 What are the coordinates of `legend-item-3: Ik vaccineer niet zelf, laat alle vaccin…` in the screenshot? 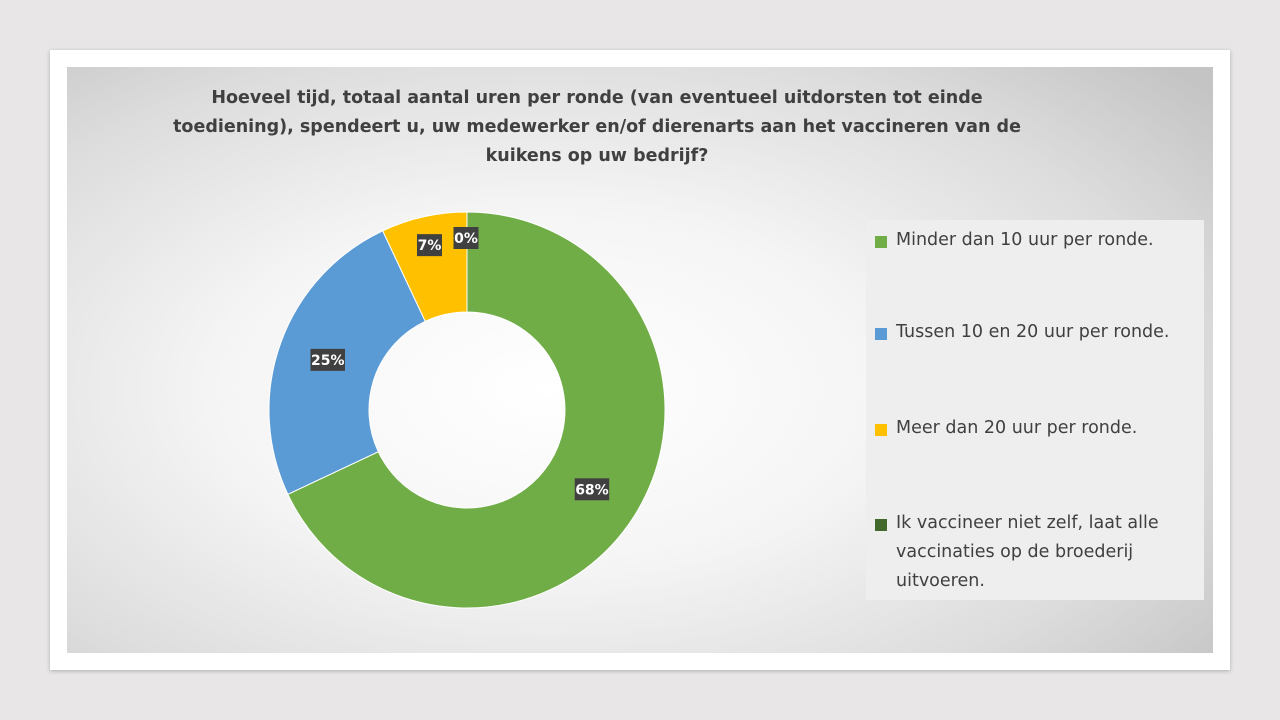 It's located at (1040, 552).